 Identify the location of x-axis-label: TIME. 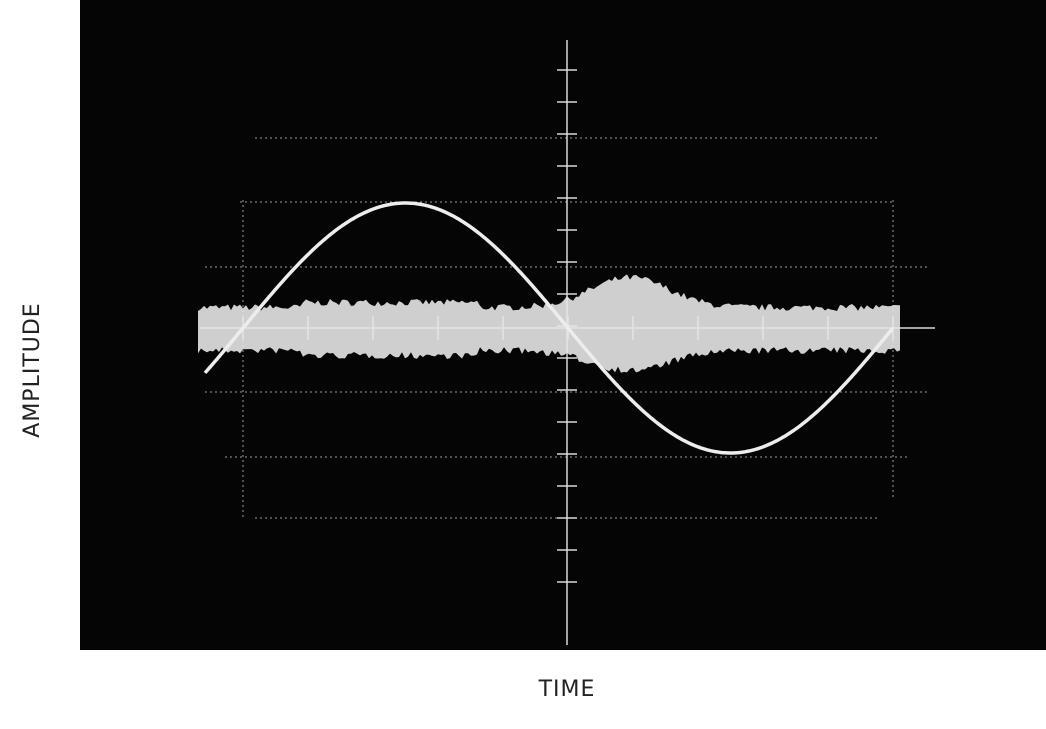
(567, 689).